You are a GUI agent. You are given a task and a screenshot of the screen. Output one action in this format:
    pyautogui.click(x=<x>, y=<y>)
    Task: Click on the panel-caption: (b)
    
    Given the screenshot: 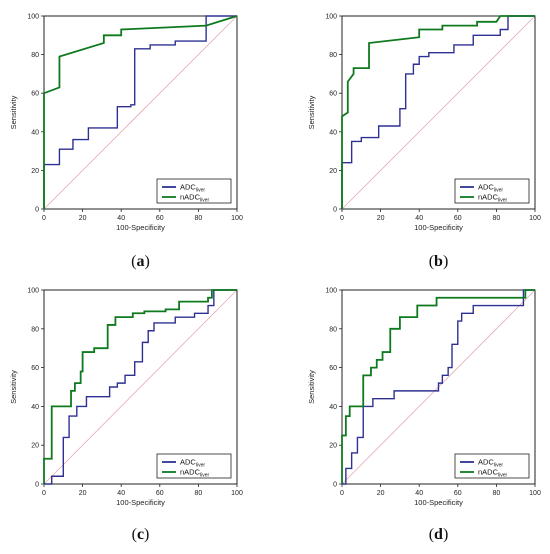 What is the action you would take?
    pyautogui.click(x=439, y=261)
    